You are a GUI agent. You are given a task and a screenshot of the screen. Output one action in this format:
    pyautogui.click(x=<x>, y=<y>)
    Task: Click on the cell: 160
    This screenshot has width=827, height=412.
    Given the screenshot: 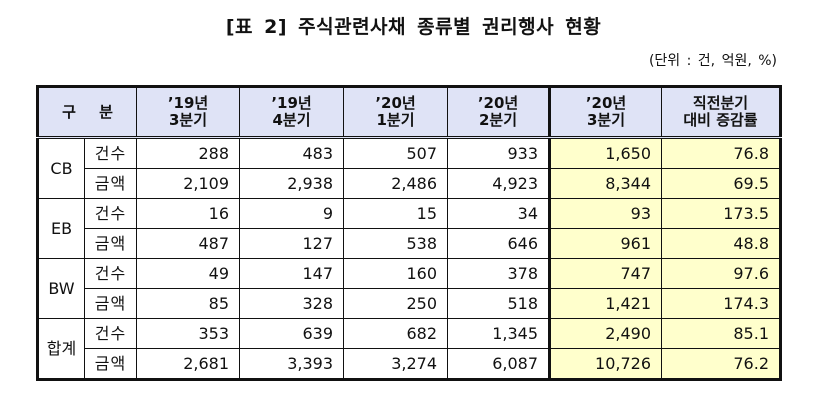 What is the action you would take?
    pyautogui.click(x=395, y=273)
    